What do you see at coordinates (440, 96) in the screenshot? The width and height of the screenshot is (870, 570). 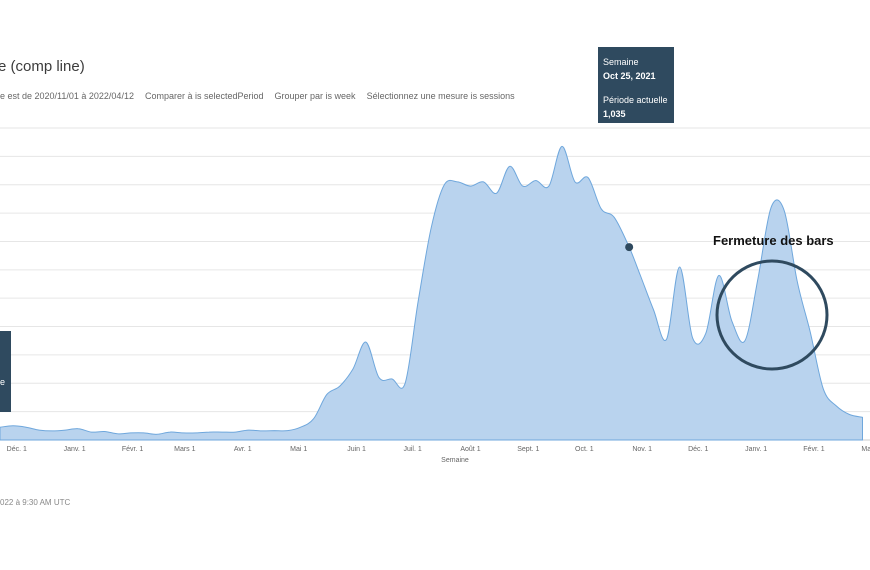 I see `filter-measure: Sélectionnez une mesure is sessions` at bounding box center [440, 96].